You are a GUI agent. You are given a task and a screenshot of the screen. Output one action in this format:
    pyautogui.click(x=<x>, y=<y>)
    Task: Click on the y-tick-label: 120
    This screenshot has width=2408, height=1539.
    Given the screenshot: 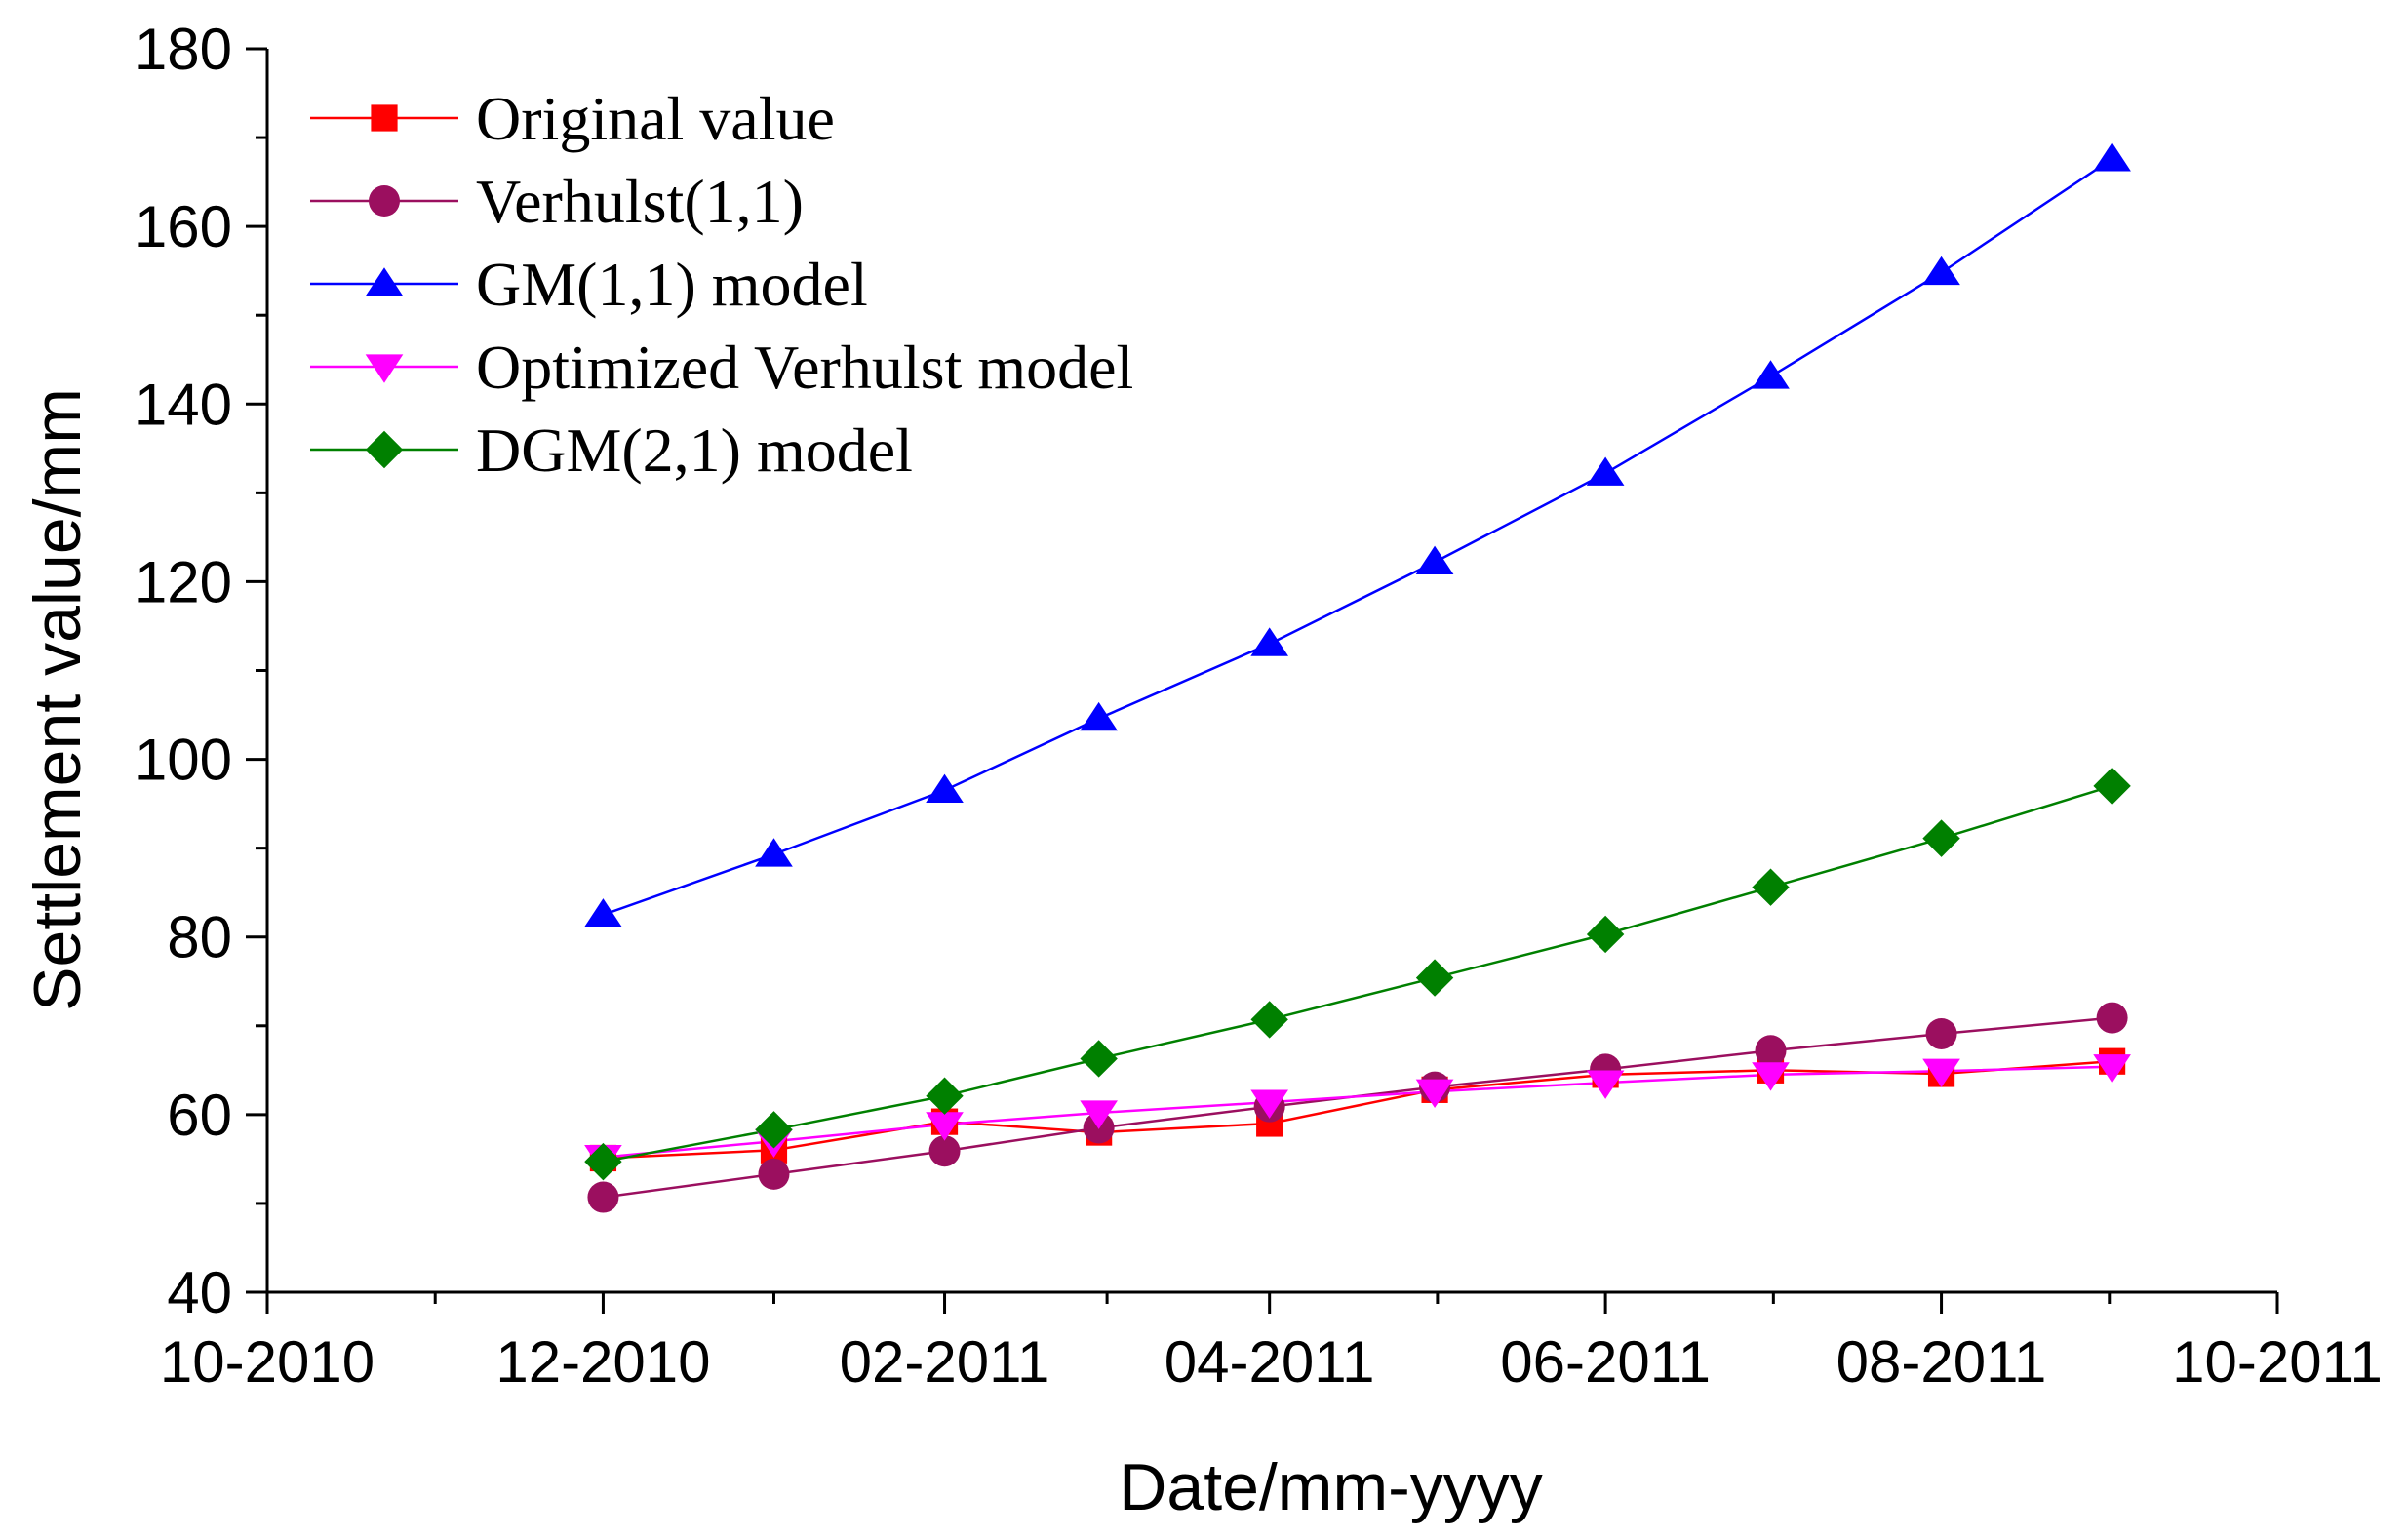 What is the action you would take?
    pyautogui.click(x=183, y=581)
    